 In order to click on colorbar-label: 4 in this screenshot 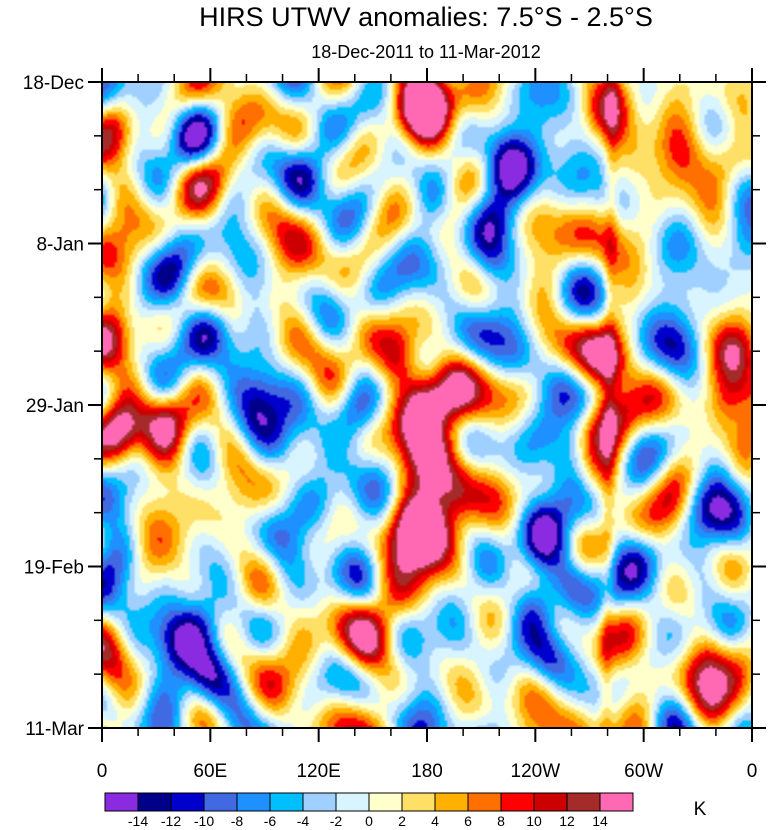, I will do `click(435, 821)`.